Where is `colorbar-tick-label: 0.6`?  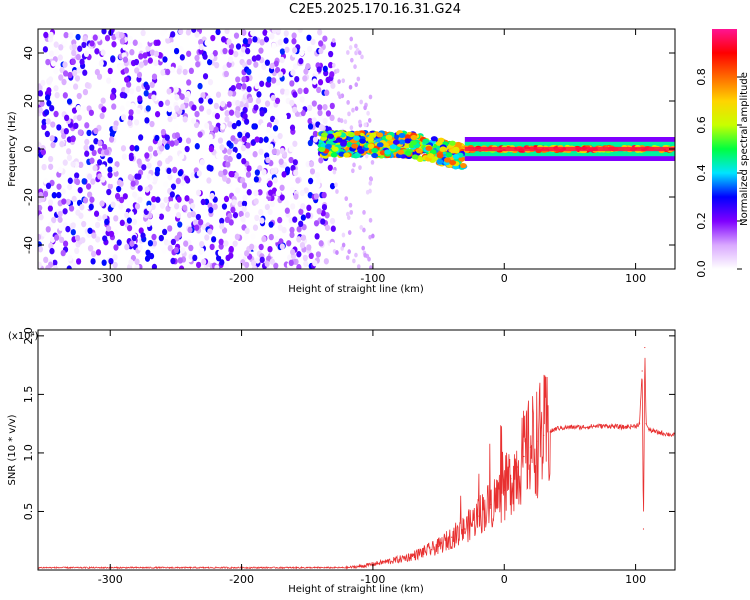 colorbar-tick-label: 0.6 is located at coordinates (701, 125).